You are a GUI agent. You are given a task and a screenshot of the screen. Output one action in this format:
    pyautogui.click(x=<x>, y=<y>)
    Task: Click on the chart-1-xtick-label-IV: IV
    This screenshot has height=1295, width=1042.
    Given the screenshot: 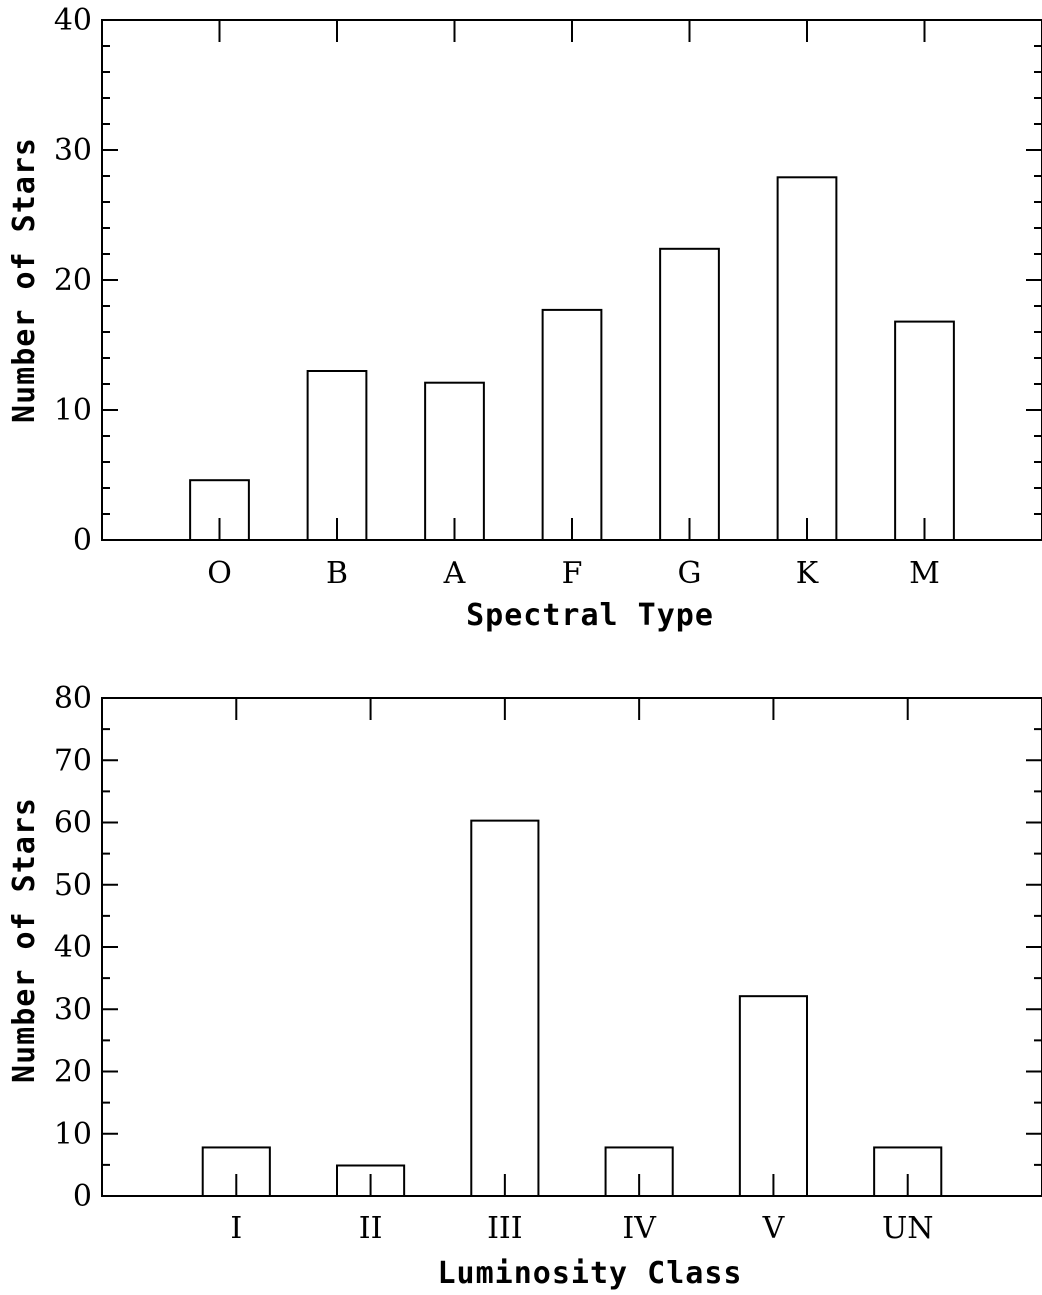 What is the action you would take?
    pyautogui.click(x=639, y=1228)
    